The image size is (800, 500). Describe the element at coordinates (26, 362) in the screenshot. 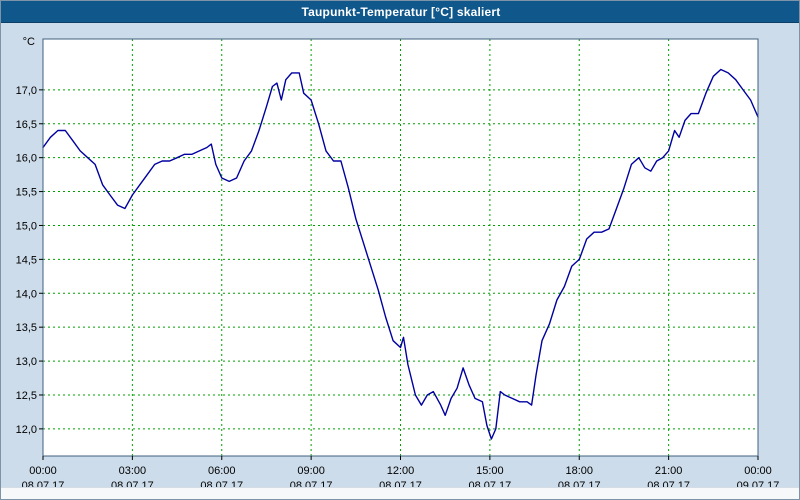

I see `svg-text: 13,0` at that location.